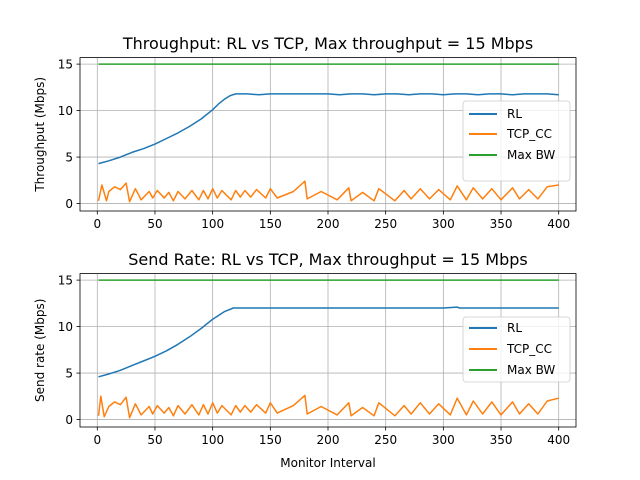 The width and height of the screenshot is (640, 480). I want to click on send-rate-legend-box, so click(516, 349).